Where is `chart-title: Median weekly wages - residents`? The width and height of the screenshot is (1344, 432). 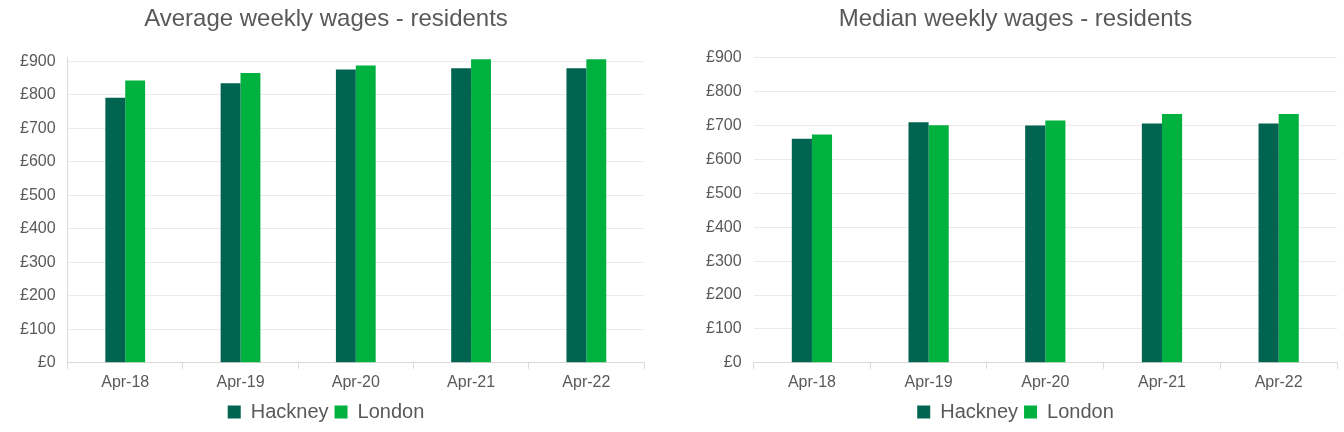 chart-title: Median weekly wages - residents is located at coordinates (1015, 18).